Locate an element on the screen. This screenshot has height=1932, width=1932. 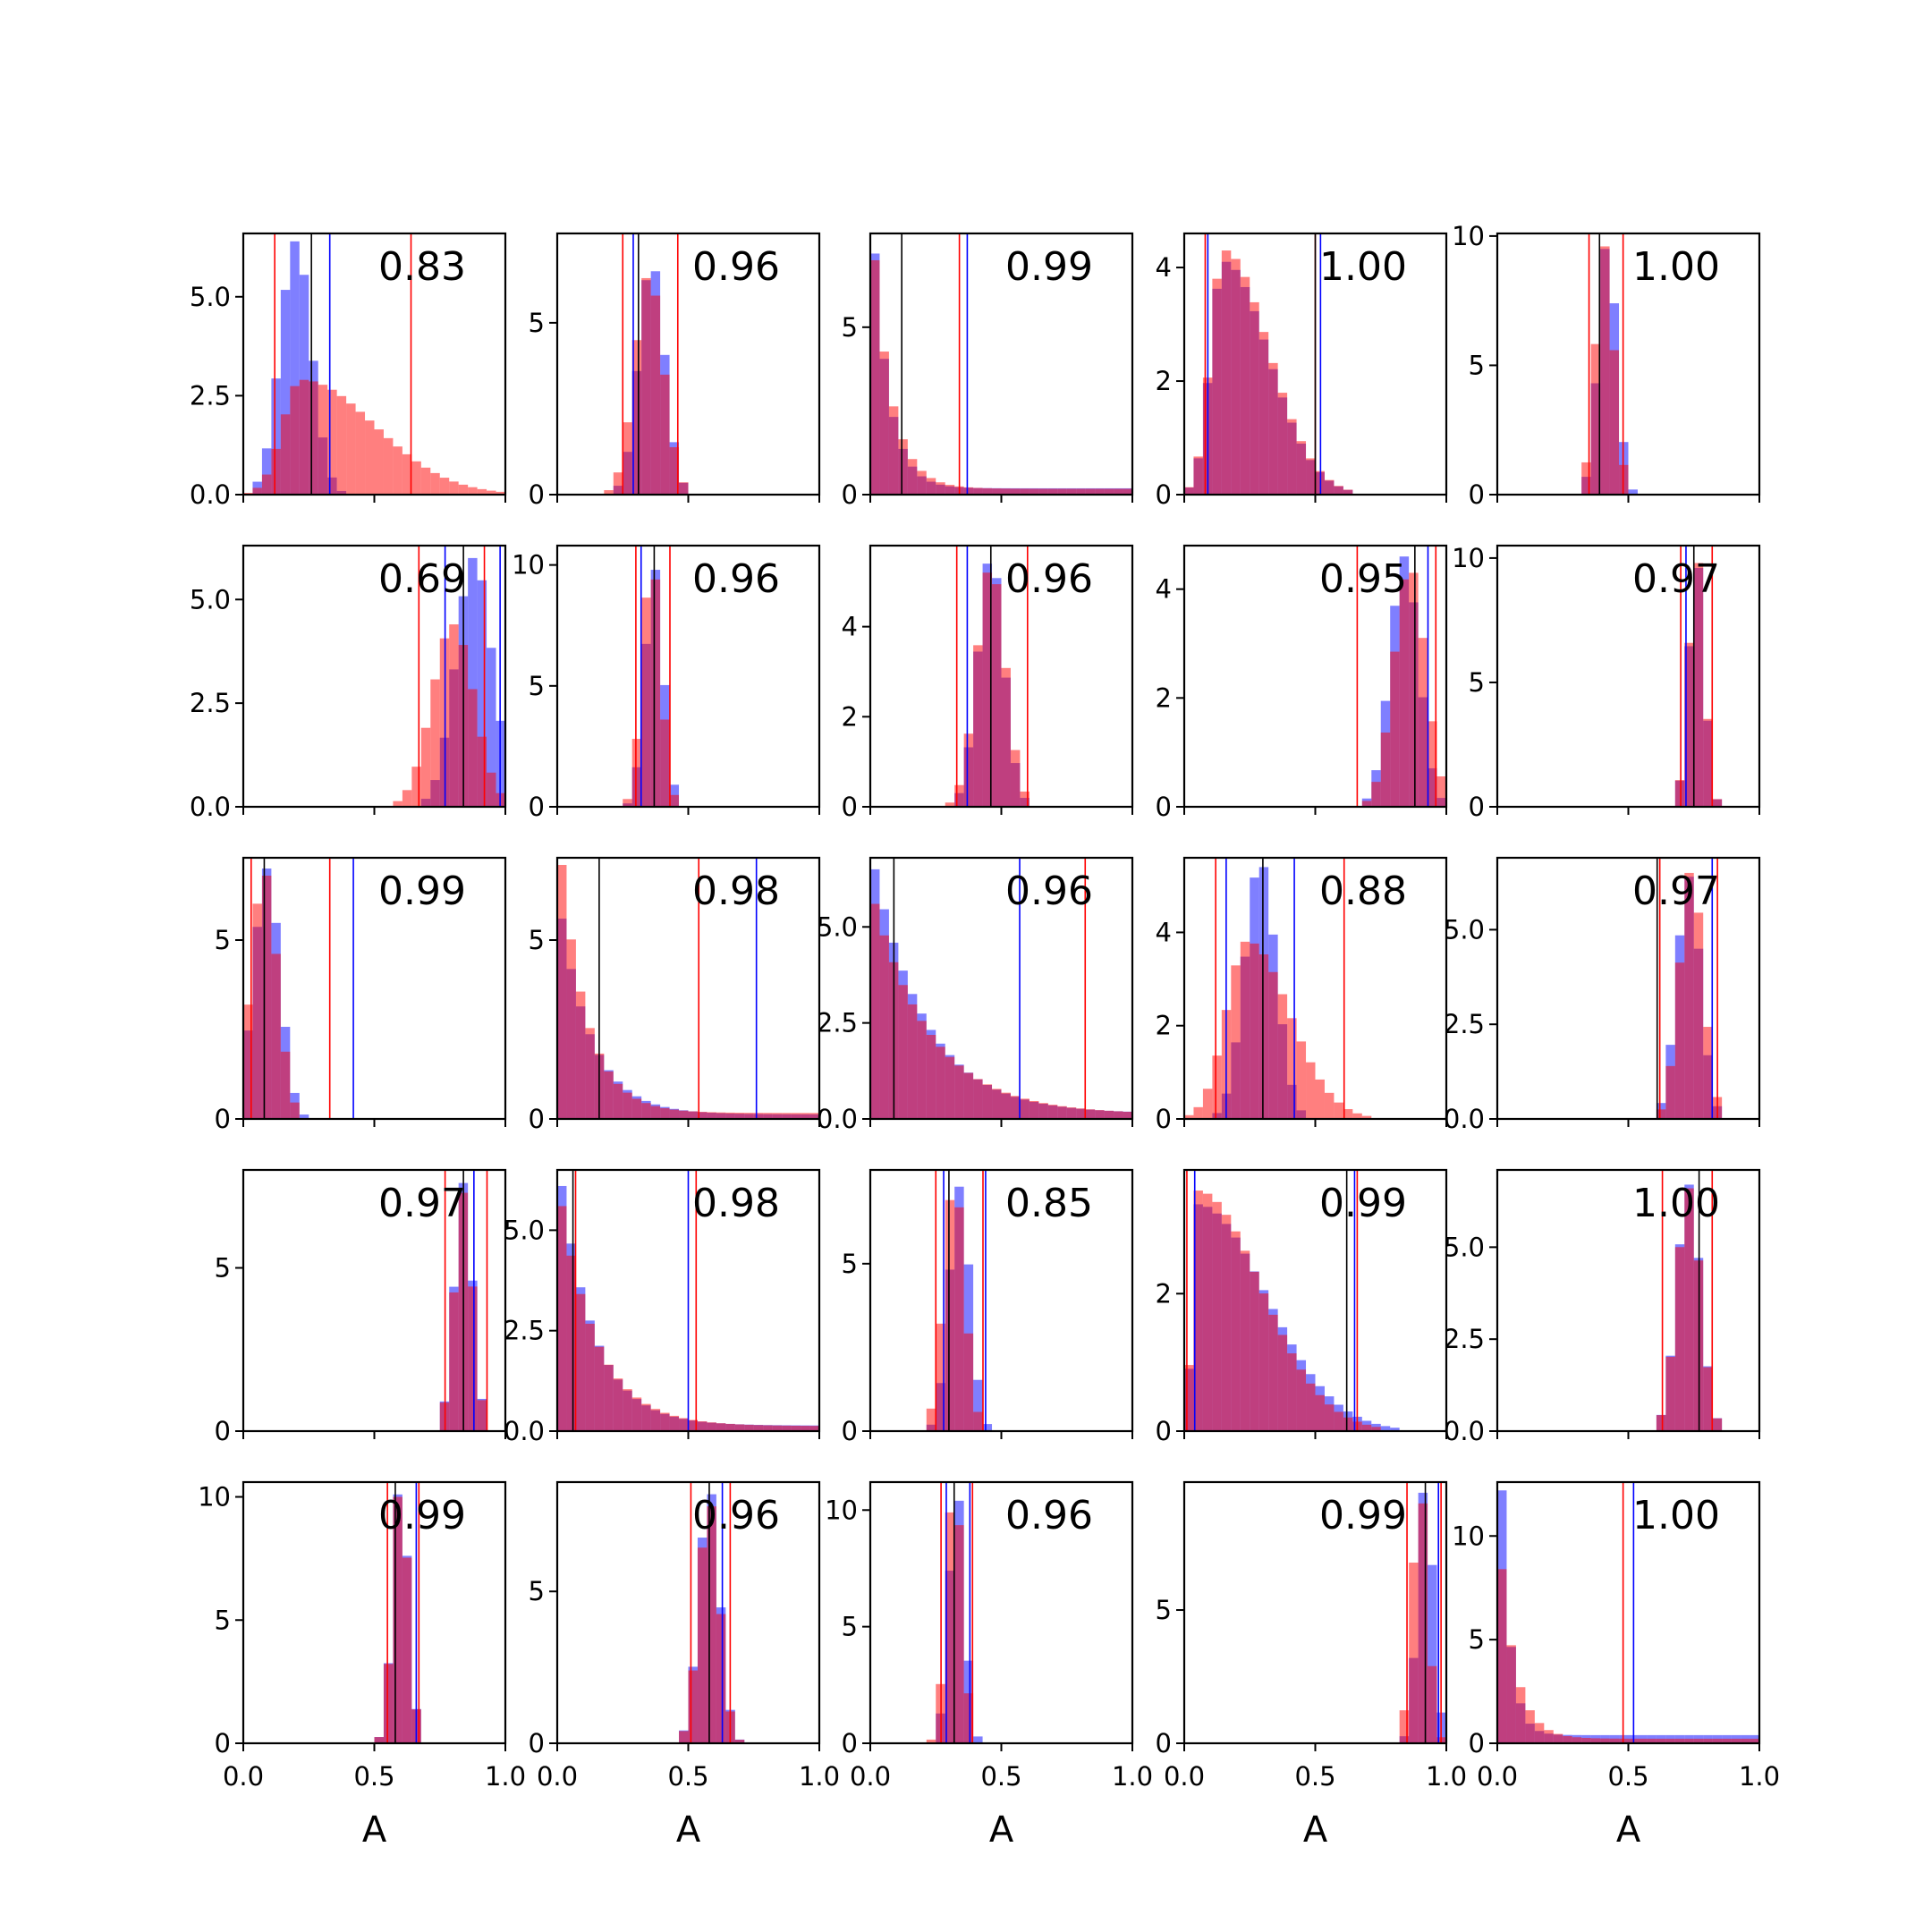
panel-3-5: 0.0 2.5 5.0 0.97 is located at coordinates (1602, 995).